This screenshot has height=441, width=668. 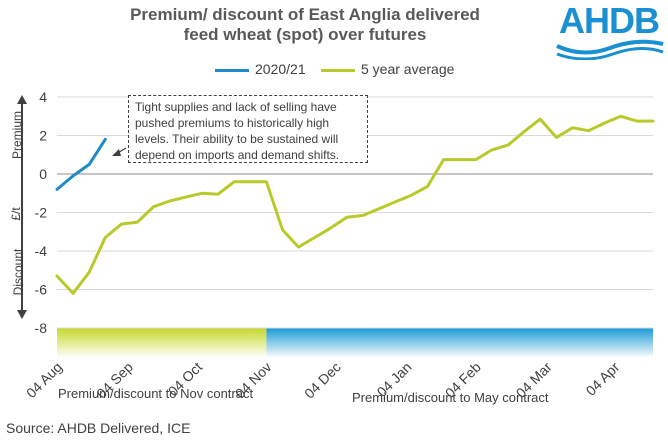 What do you see at coordinates (459, 343) in the screenshot?
I see `may-contract-band` at bounding box center [459, 343].